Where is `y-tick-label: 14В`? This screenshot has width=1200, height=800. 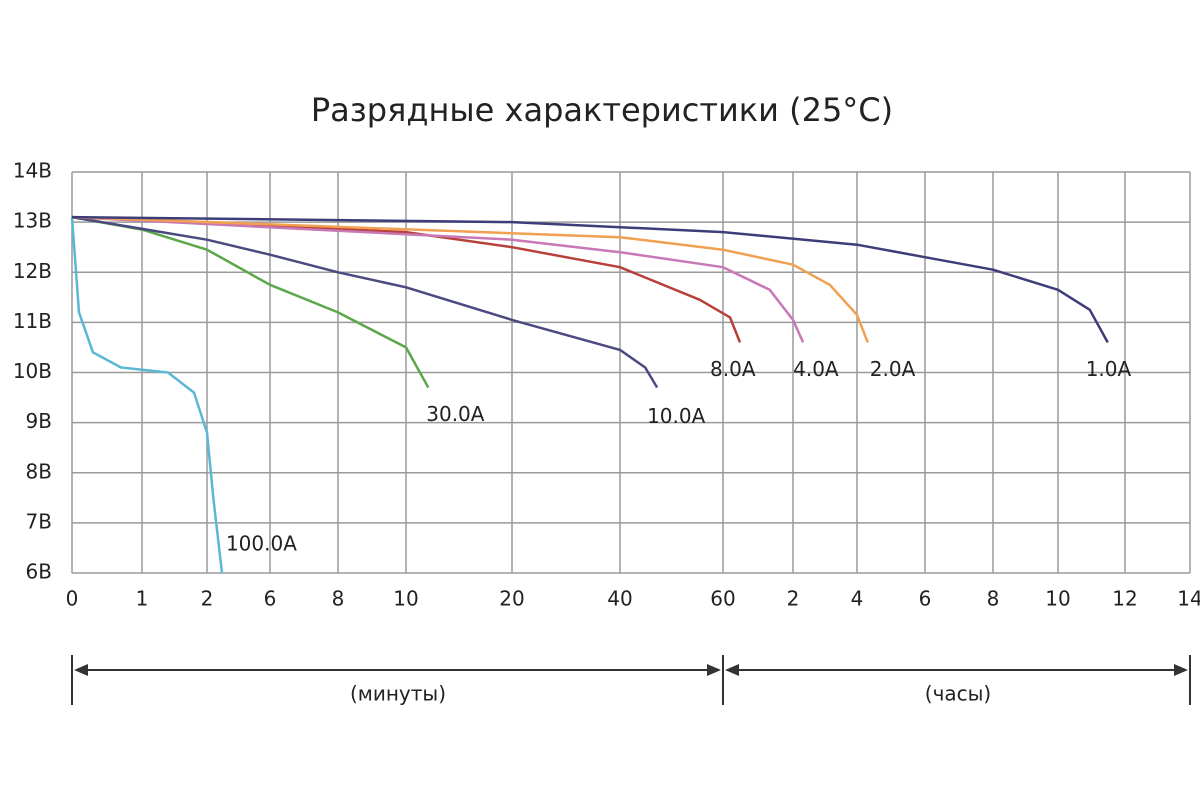
y-tick-label: 14В is located at coordinates (32, 171).